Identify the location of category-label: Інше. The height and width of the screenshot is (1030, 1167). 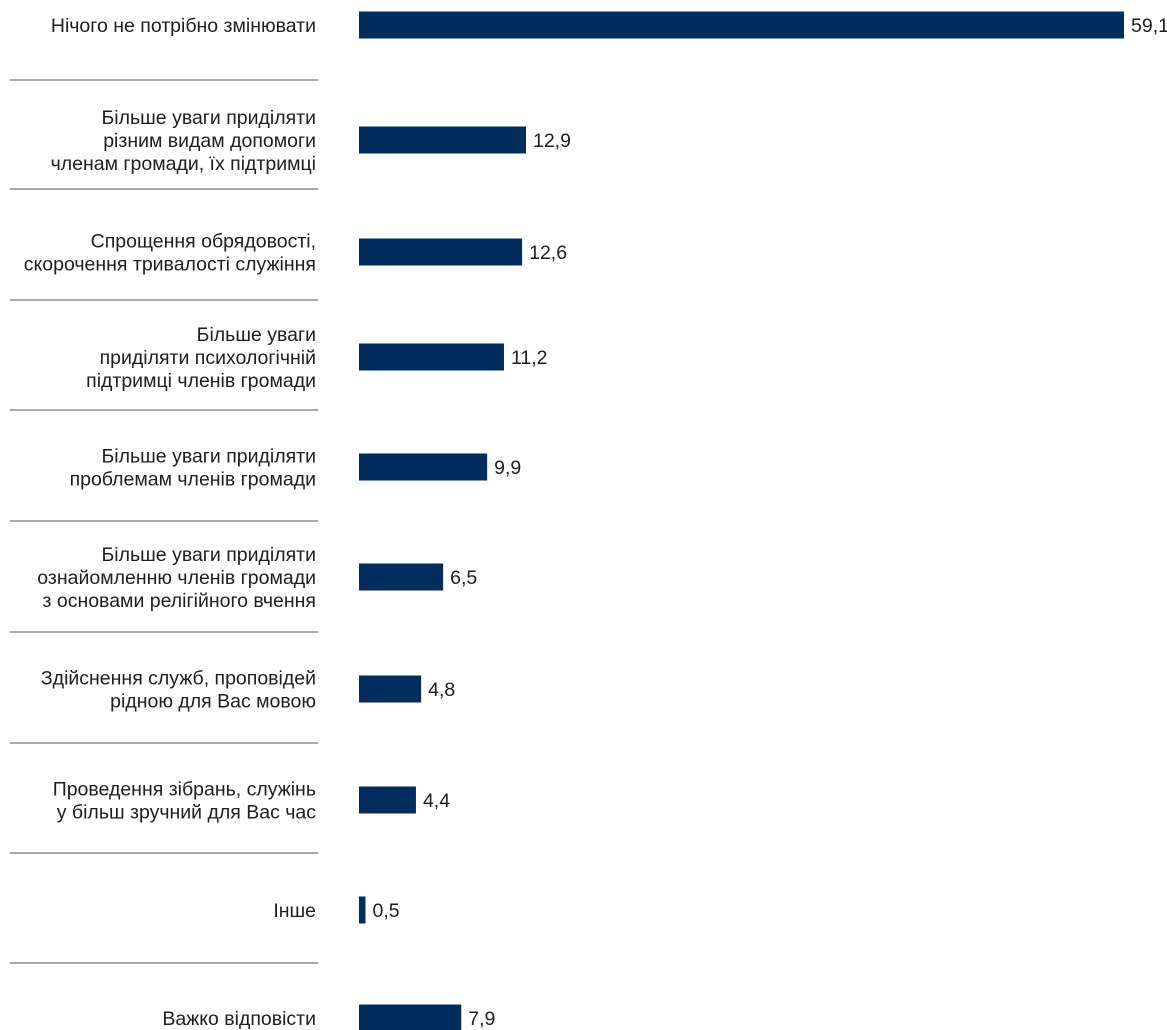
(294, 911).